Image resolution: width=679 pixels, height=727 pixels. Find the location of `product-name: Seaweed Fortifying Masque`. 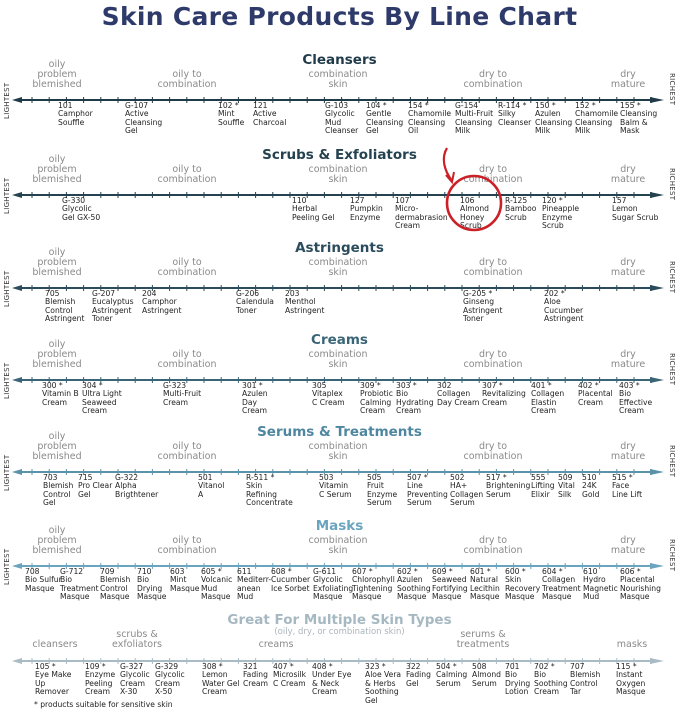

product-name: Seaweed Fortifying Masque is located at coordinates (450, 588).